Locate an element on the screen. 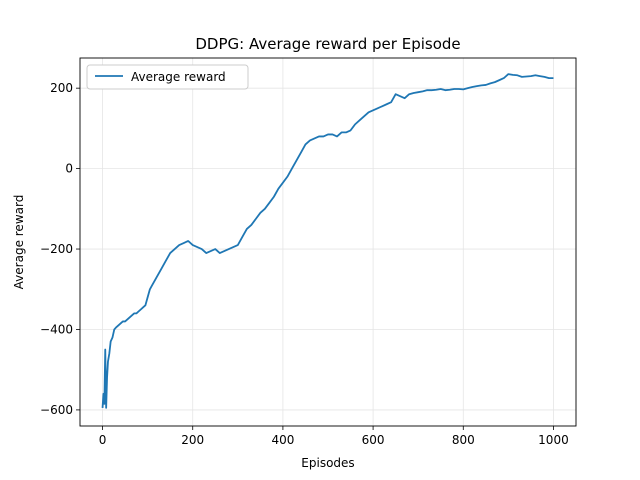 The image size is (640, 480). legend: Average reward is located at coordinates (167, 77).